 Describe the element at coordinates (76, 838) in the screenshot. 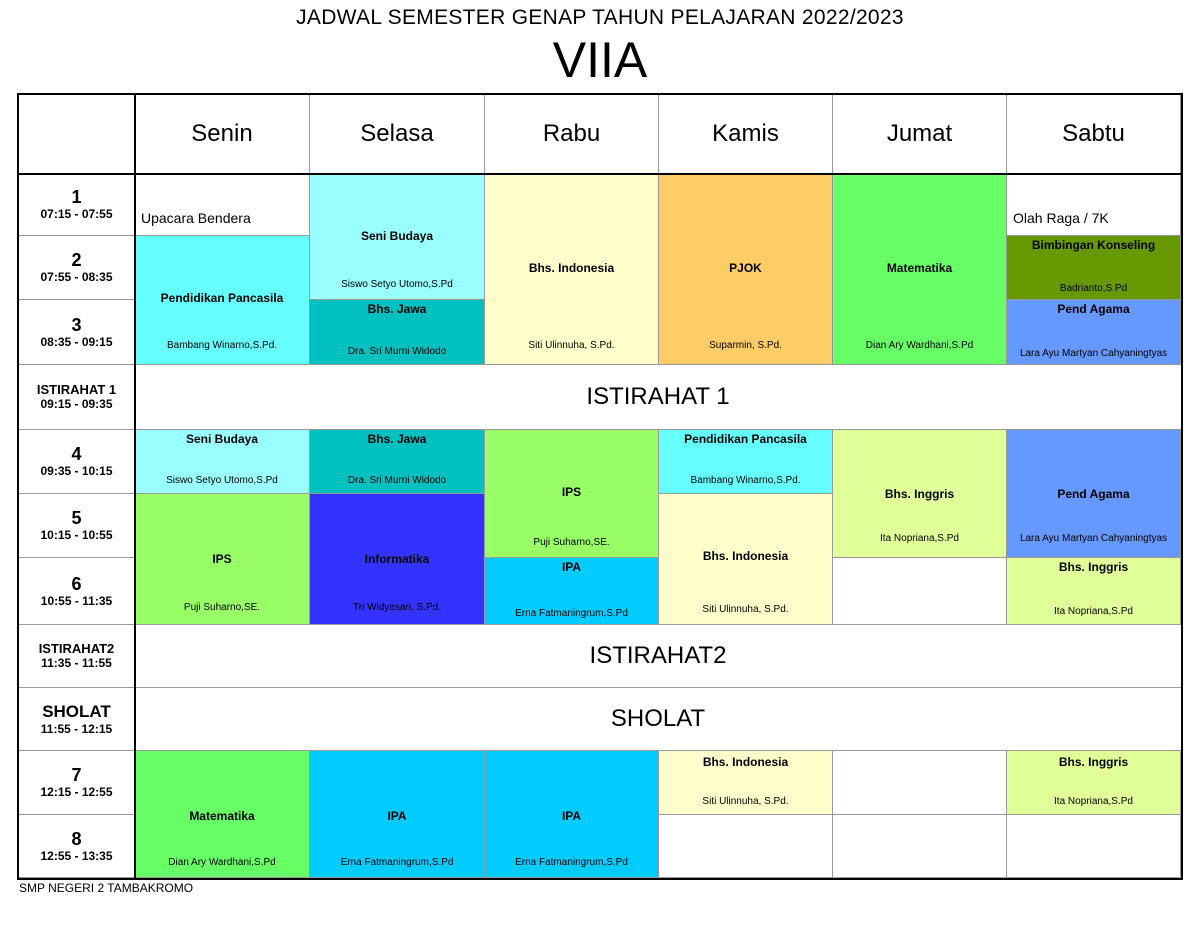

I see `period-label: 8` at that location.